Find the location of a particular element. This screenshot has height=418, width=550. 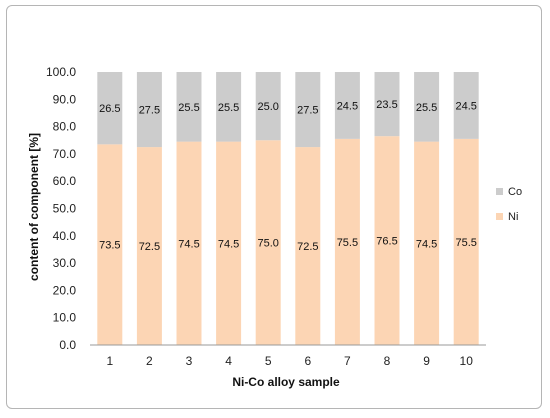

data-label-ni-9: 74.5 is located at coordinates (426, 244).